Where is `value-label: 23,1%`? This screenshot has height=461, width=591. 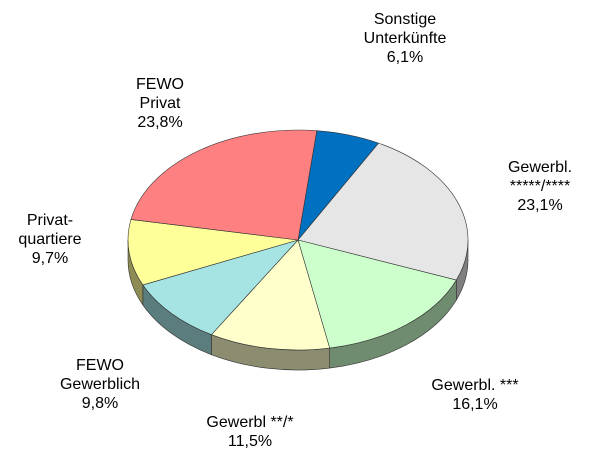 value-label: 23,1% is located at coordinates (540, 205).